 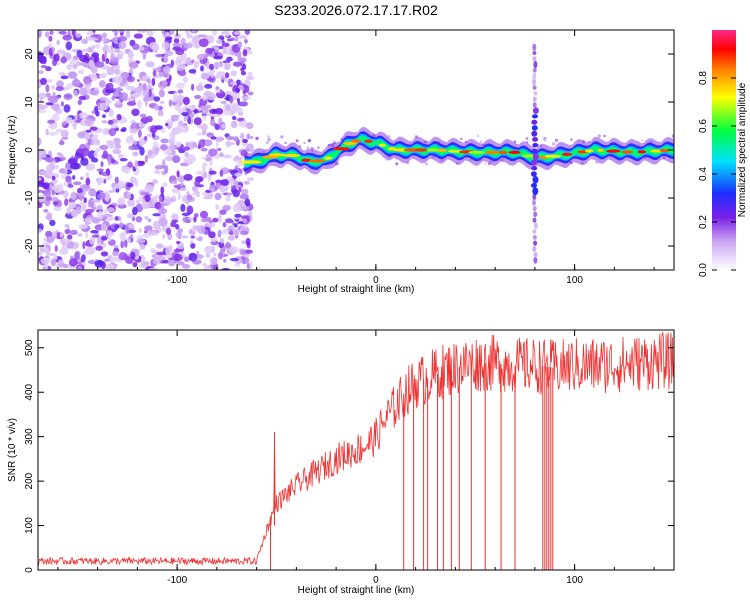 I want to click on spectrogram-y-tick-label: 0, so click(x=29, y=150).